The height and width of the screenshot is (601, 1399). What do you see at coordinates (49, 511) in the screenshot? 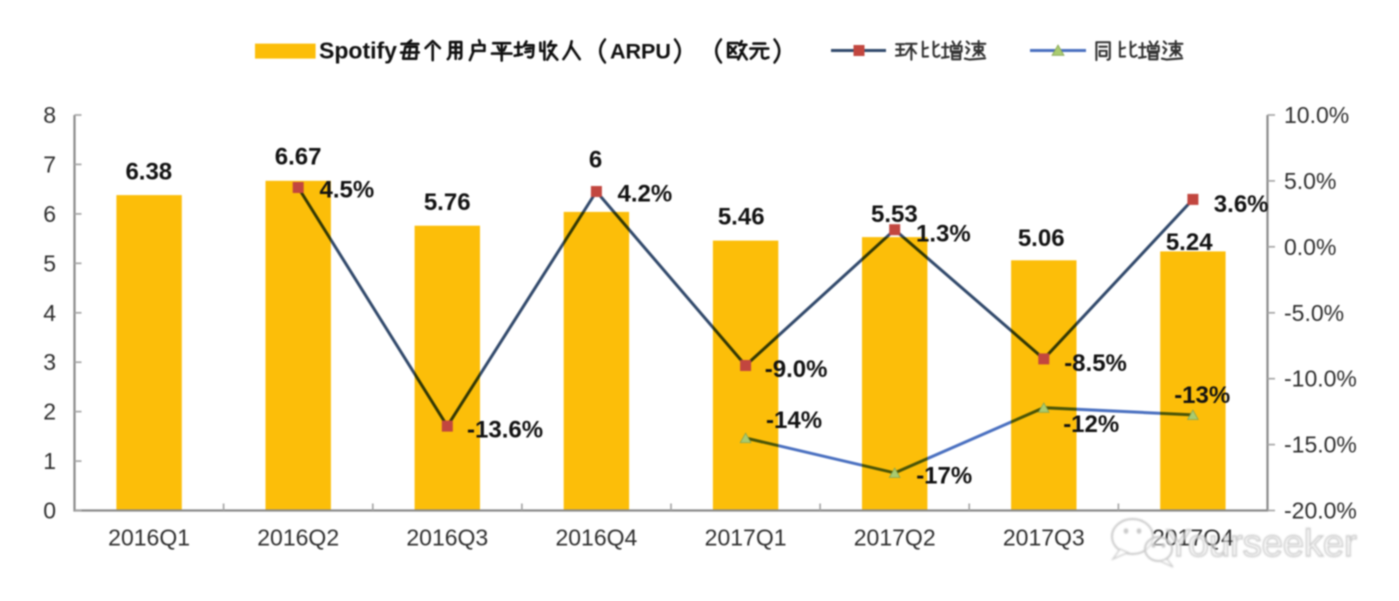
I see `svg-text: 0` at bounding box center [49, 511].